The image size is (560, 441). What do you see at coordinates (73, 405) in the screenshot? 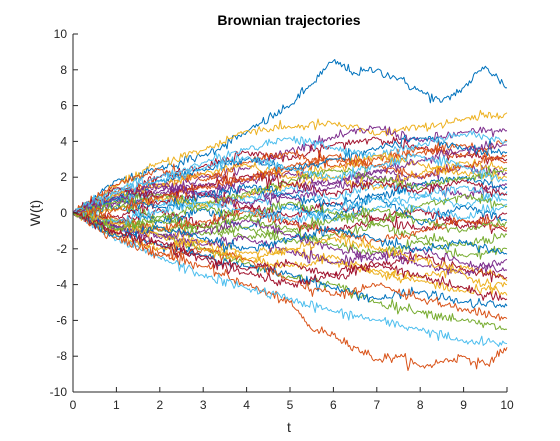
I see `x-tick-label: 0` at bounding box center [73, 405].